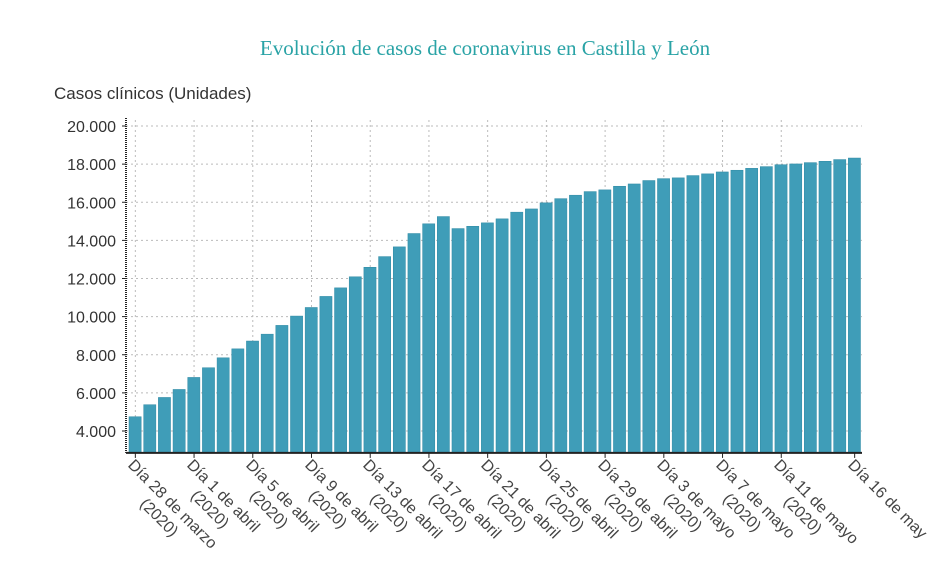  What do you see at coordinates (96, 432) in the screenshot?
I see `y-tick-label: 4.000` at bounding box center [96, 432].